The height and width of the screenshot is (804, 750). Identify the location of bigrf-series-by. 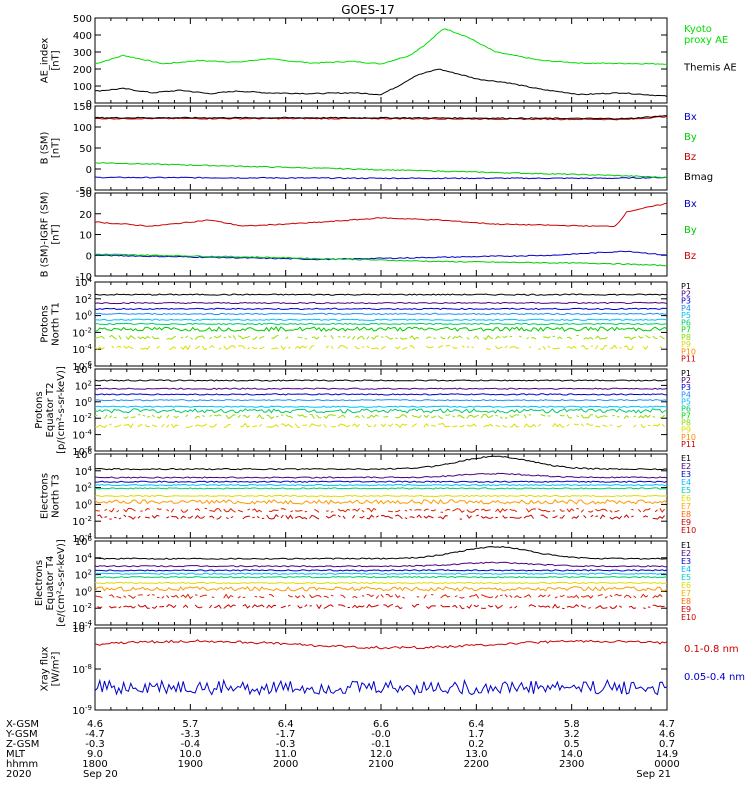
(381, 260).